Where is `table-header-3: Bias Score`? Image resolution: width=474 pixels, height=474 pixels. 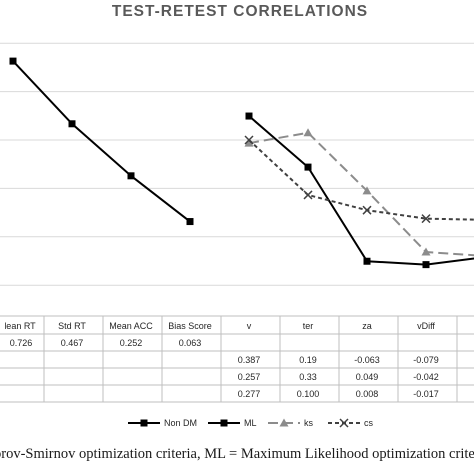
table-header-3: Bias Score is located at coordinates (190, 326).